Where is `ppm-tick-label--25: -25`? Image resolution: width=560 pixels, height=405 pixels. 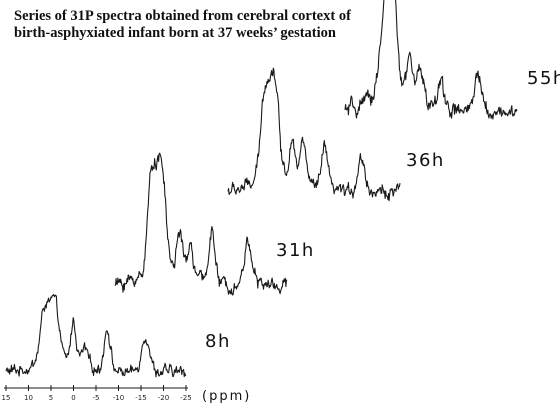 ppm-tick-label--25: -25 is located at coordinates (185, 398).